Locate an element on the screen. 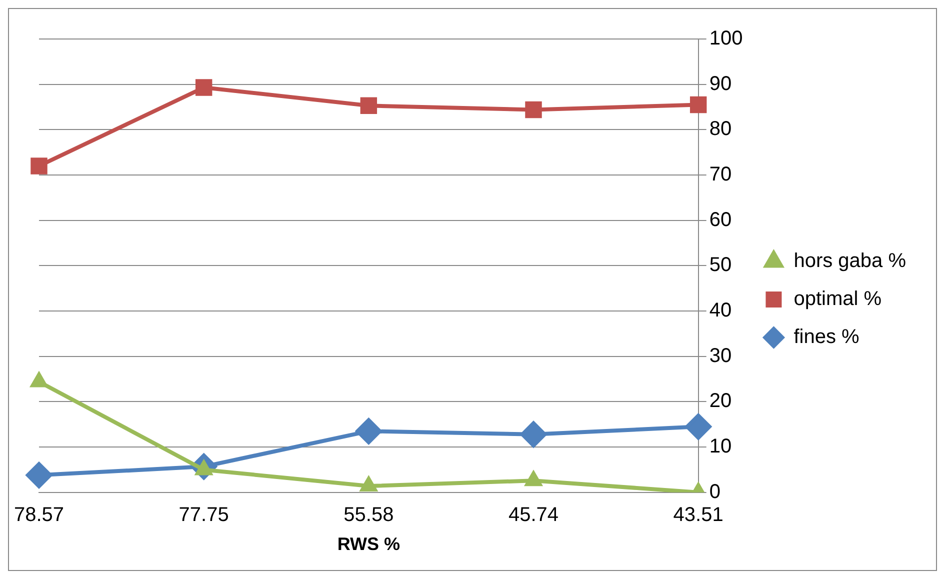  x-tick-label: 45.74 is located at coordinates (533, 515).